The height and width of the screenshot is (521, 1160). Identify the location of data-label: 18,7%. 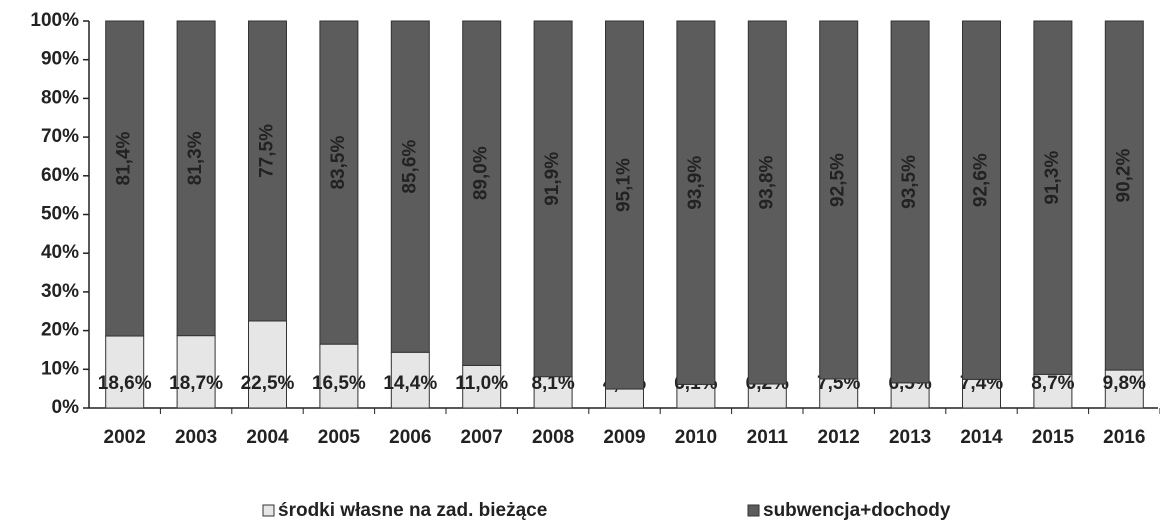
(196, 383).